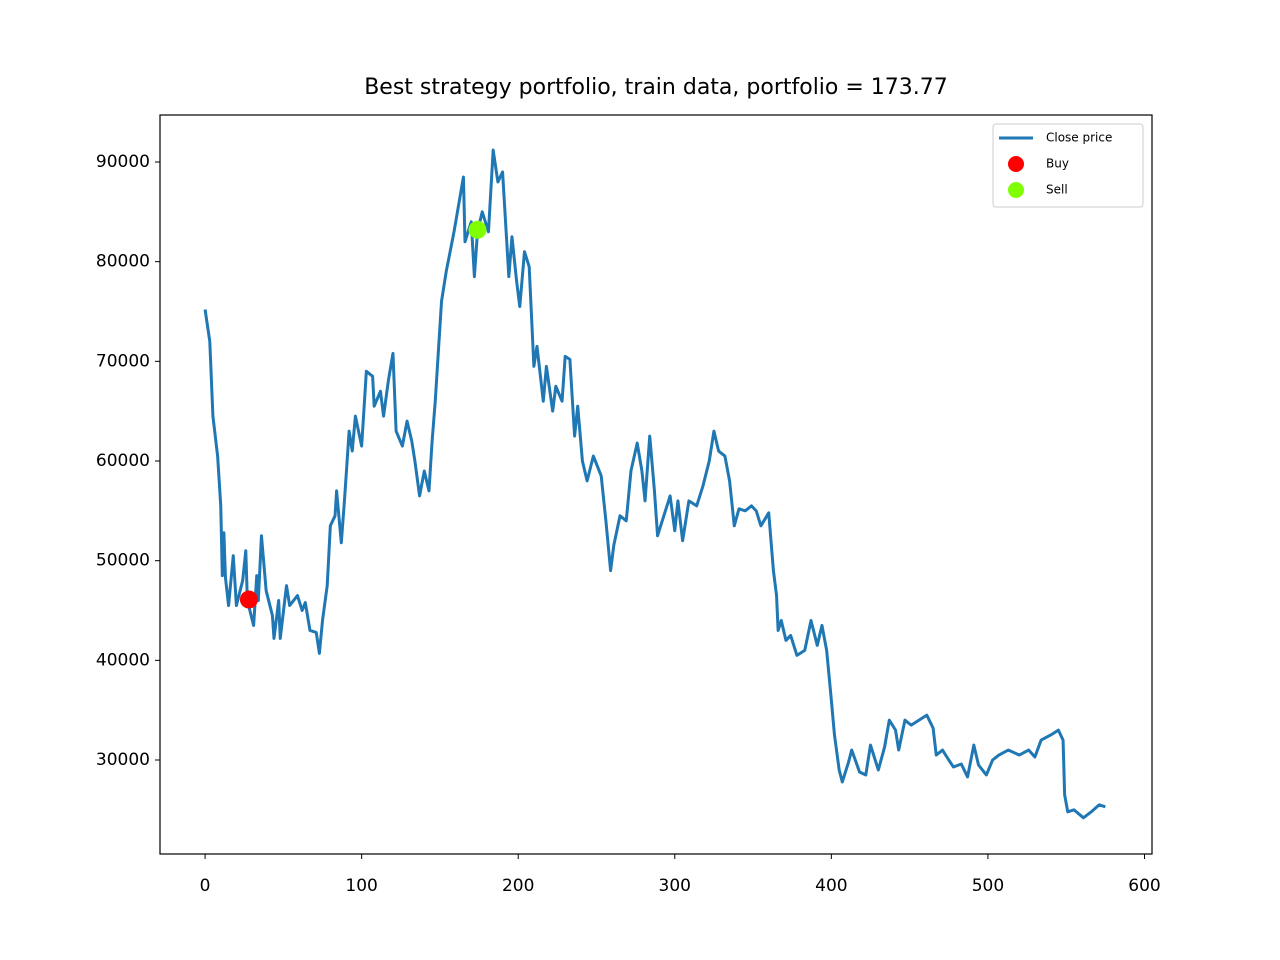 The height and width of the screenshot is (960, 1280). I want to click on y-tick-label: 40000, so click(123, 660).